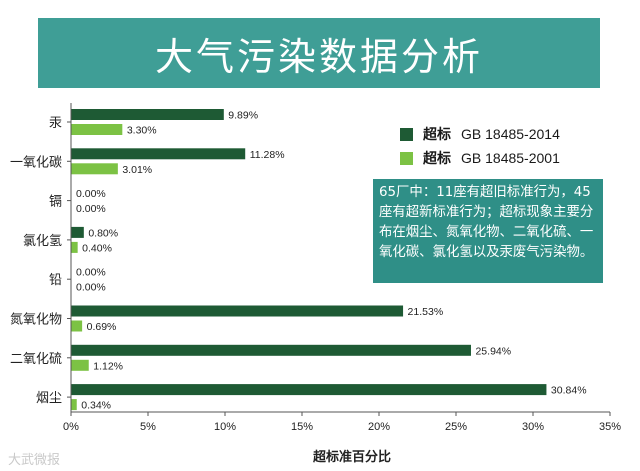 The height and width of the screenshot is (471, 640). Describe the element at coordinates (96, 406) in the screenshot. I see `data-label-2001: 0.34%` at that location.